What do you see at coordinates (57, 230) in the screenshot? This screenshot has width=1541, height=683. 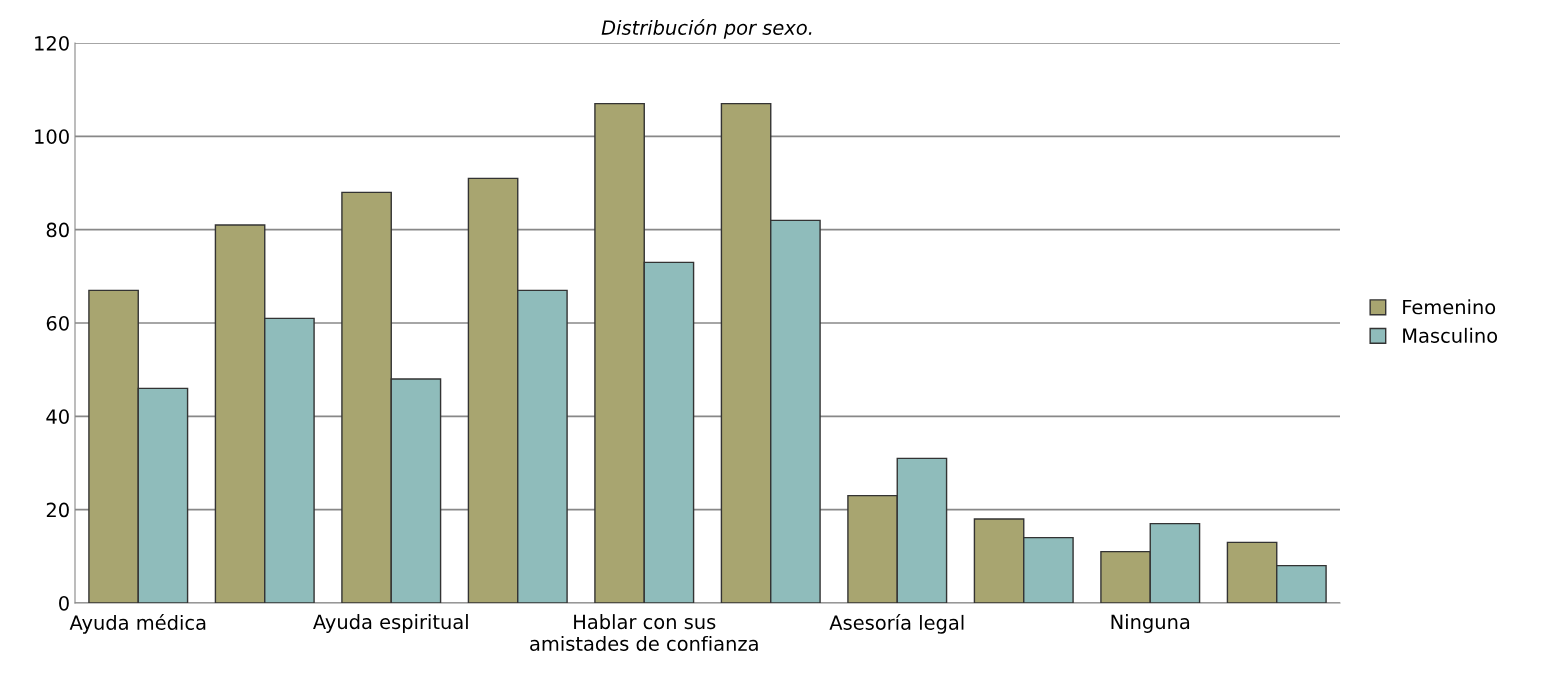 I see `y-tick-label: 80` at bounding box center [57, 230].